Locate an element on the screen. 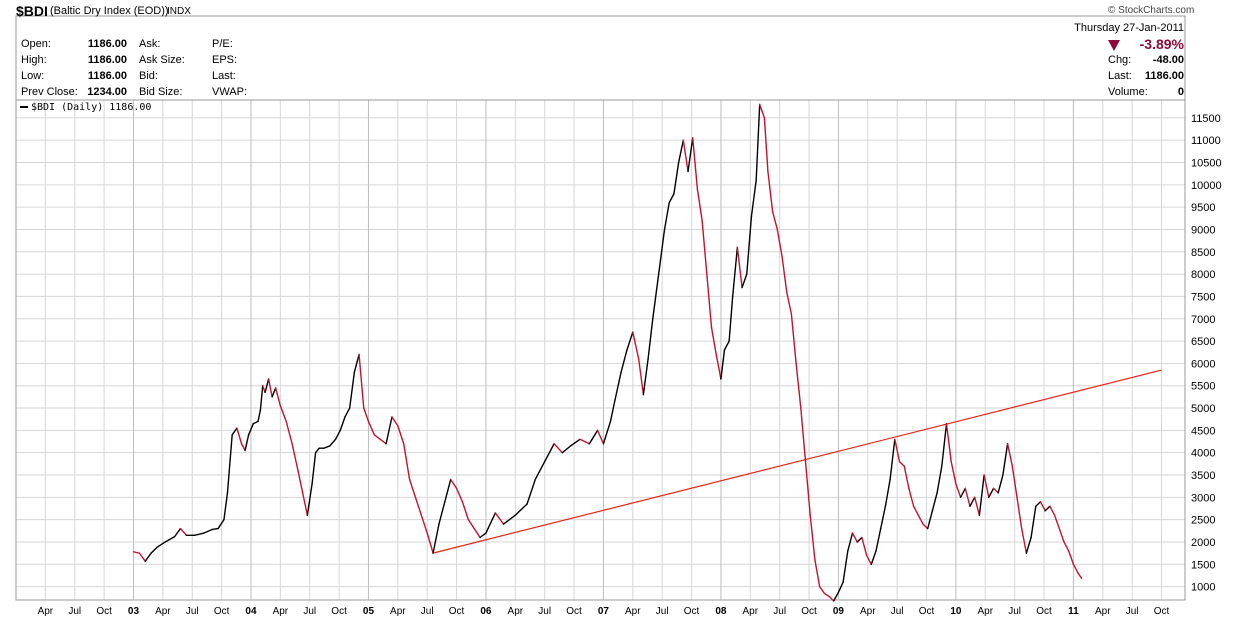  y-tick-label: 9500 is located at coordinates (1203, 208).